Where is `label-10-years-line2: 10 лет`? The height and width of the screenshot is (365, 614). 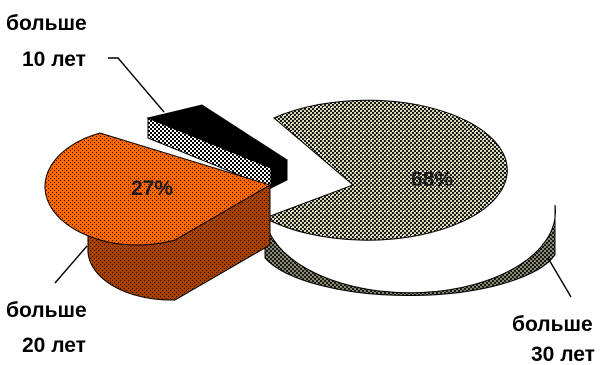 label-10-years-line2: 10 лет is located at coordinates (54, 59).